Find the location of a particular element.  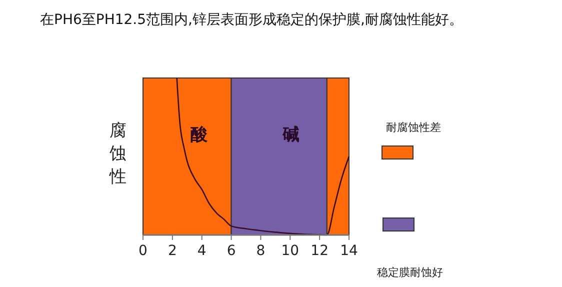

x-tick-label: 2 is located at coordinates (172, 251).